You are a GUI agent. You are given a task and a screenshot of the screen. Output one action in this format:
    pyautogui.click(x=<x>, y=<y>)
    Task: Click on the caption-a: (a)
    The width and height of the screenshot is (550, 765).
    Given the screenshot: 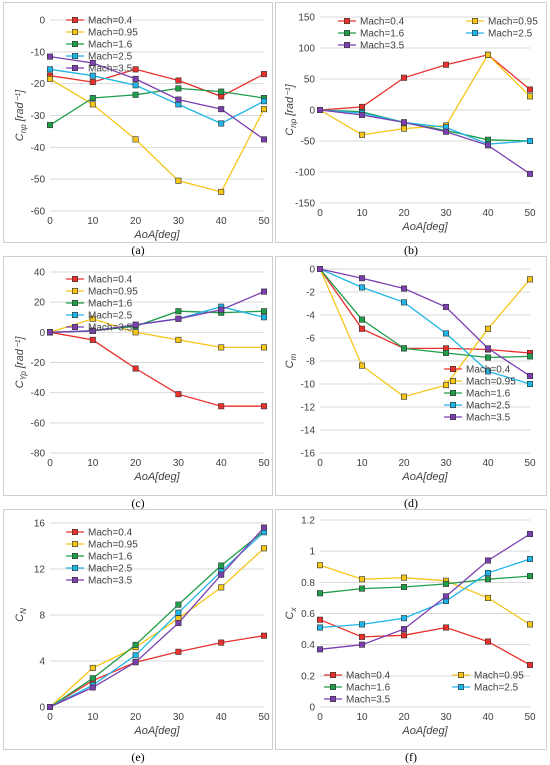 What is the action you would take?
    pyautogui.click(x=138, y=250)
    